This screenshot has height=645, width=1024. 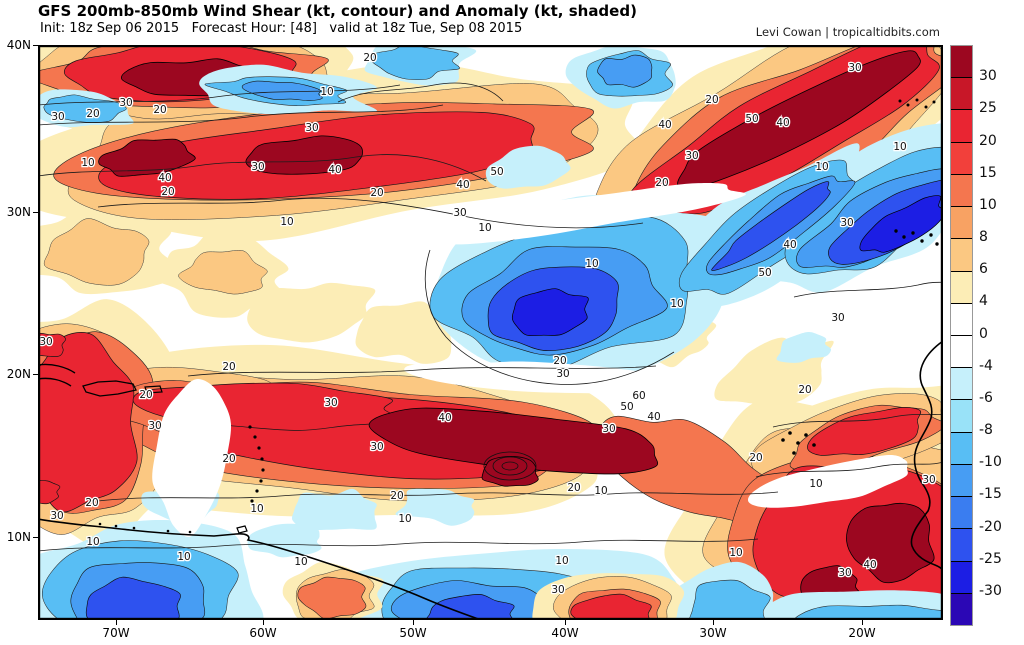 I want to click on latitude-label: 40N, so click(x=18, y=45).